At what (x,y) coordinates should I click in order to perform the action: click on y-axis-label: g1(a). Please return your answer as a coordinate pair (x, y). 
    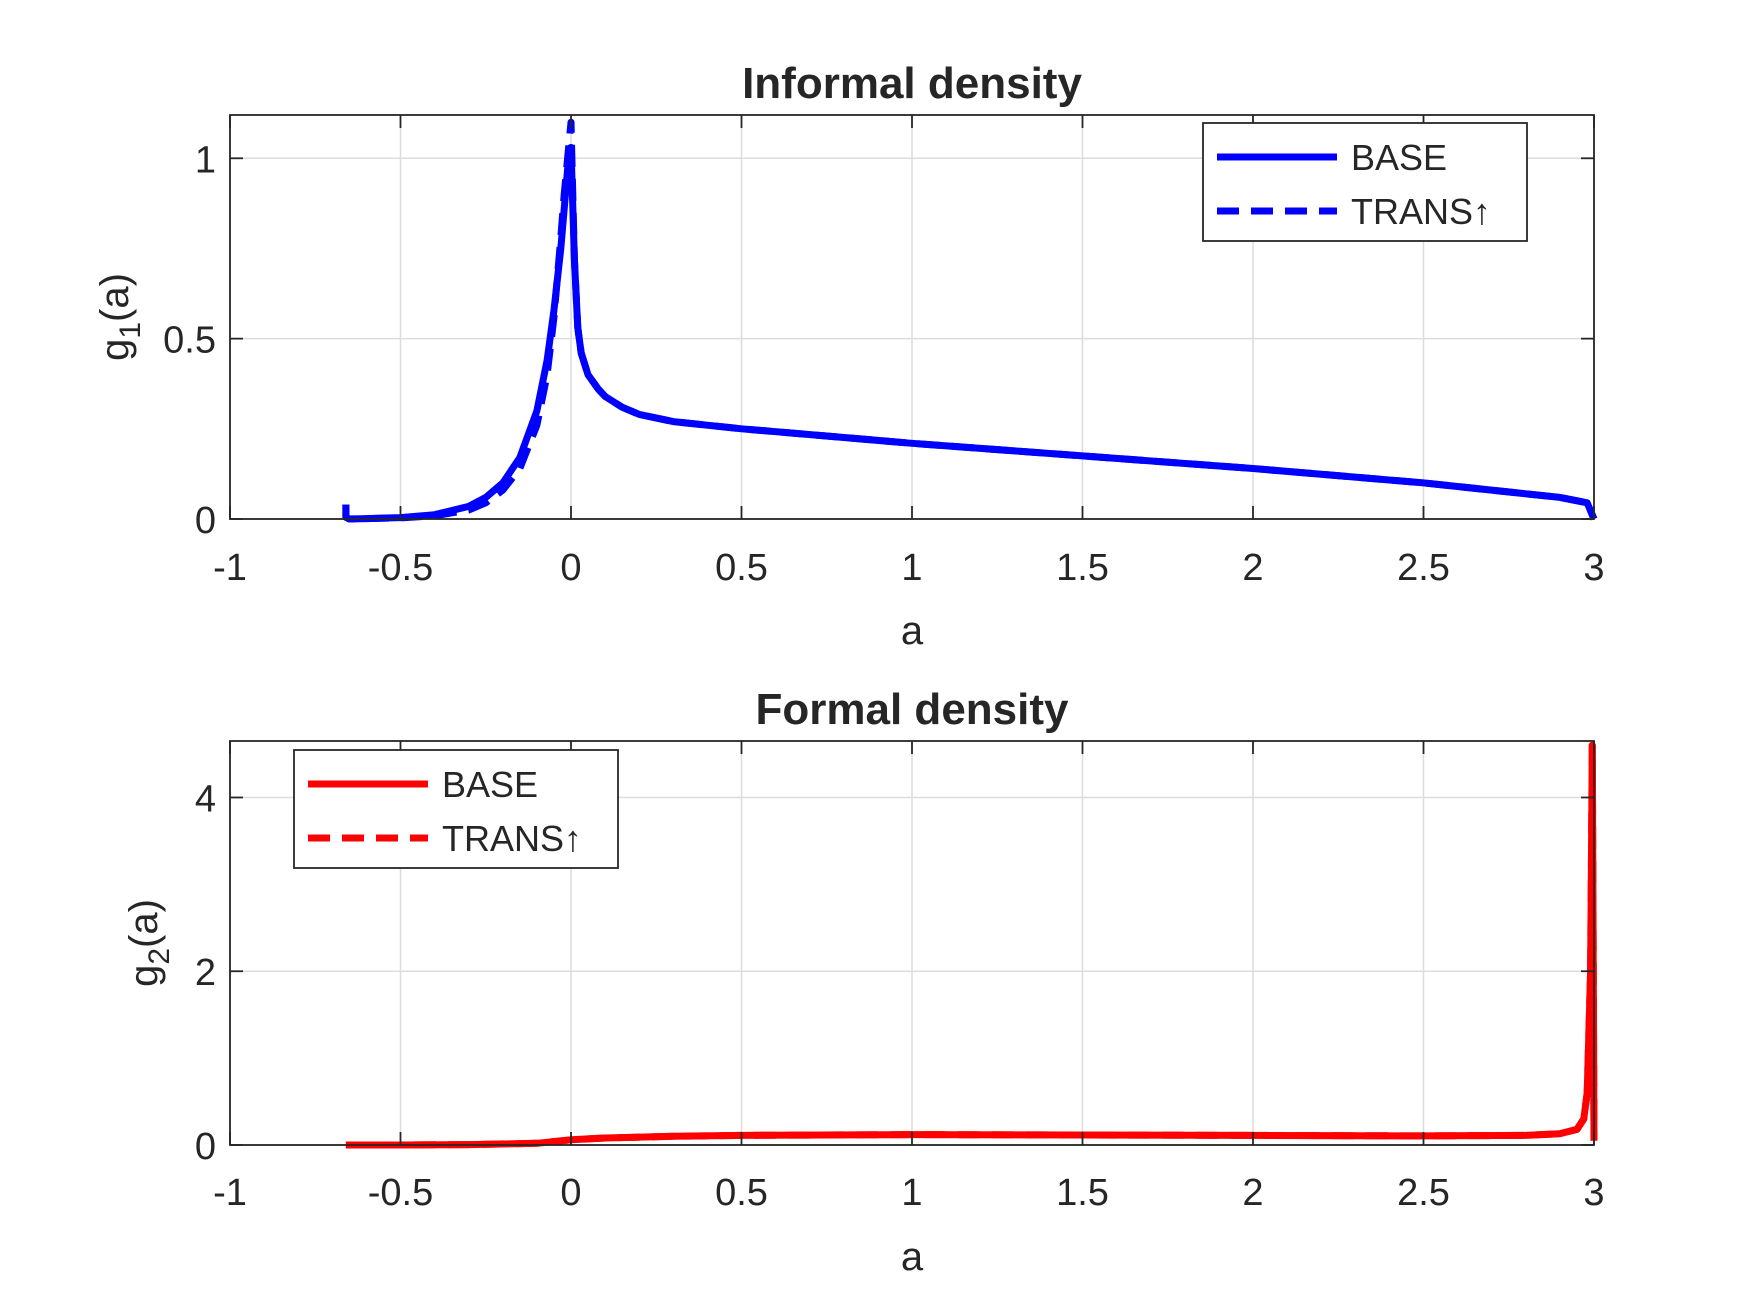
    Looking at the image, I should click on (120, 317).